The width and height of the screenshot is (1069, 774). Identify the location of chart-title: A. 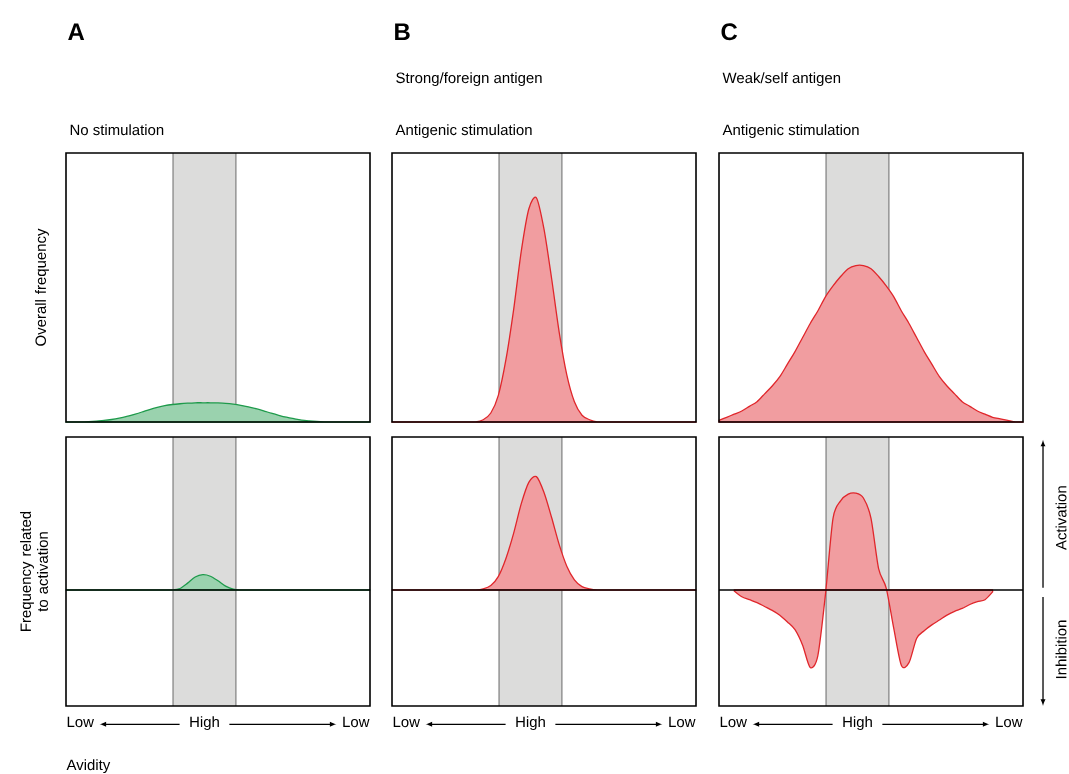
(76, 31).